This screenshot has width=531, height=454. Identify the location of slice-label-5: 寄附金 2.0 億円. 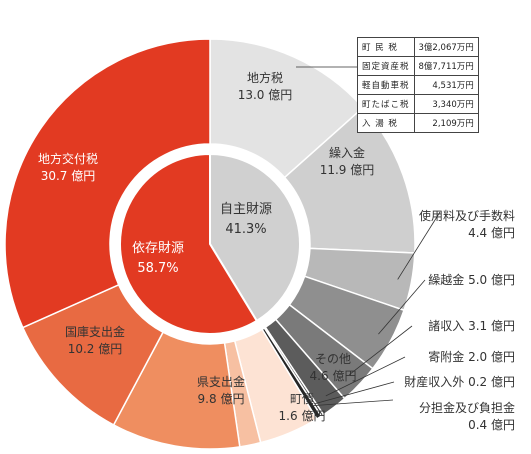
(471, 356).